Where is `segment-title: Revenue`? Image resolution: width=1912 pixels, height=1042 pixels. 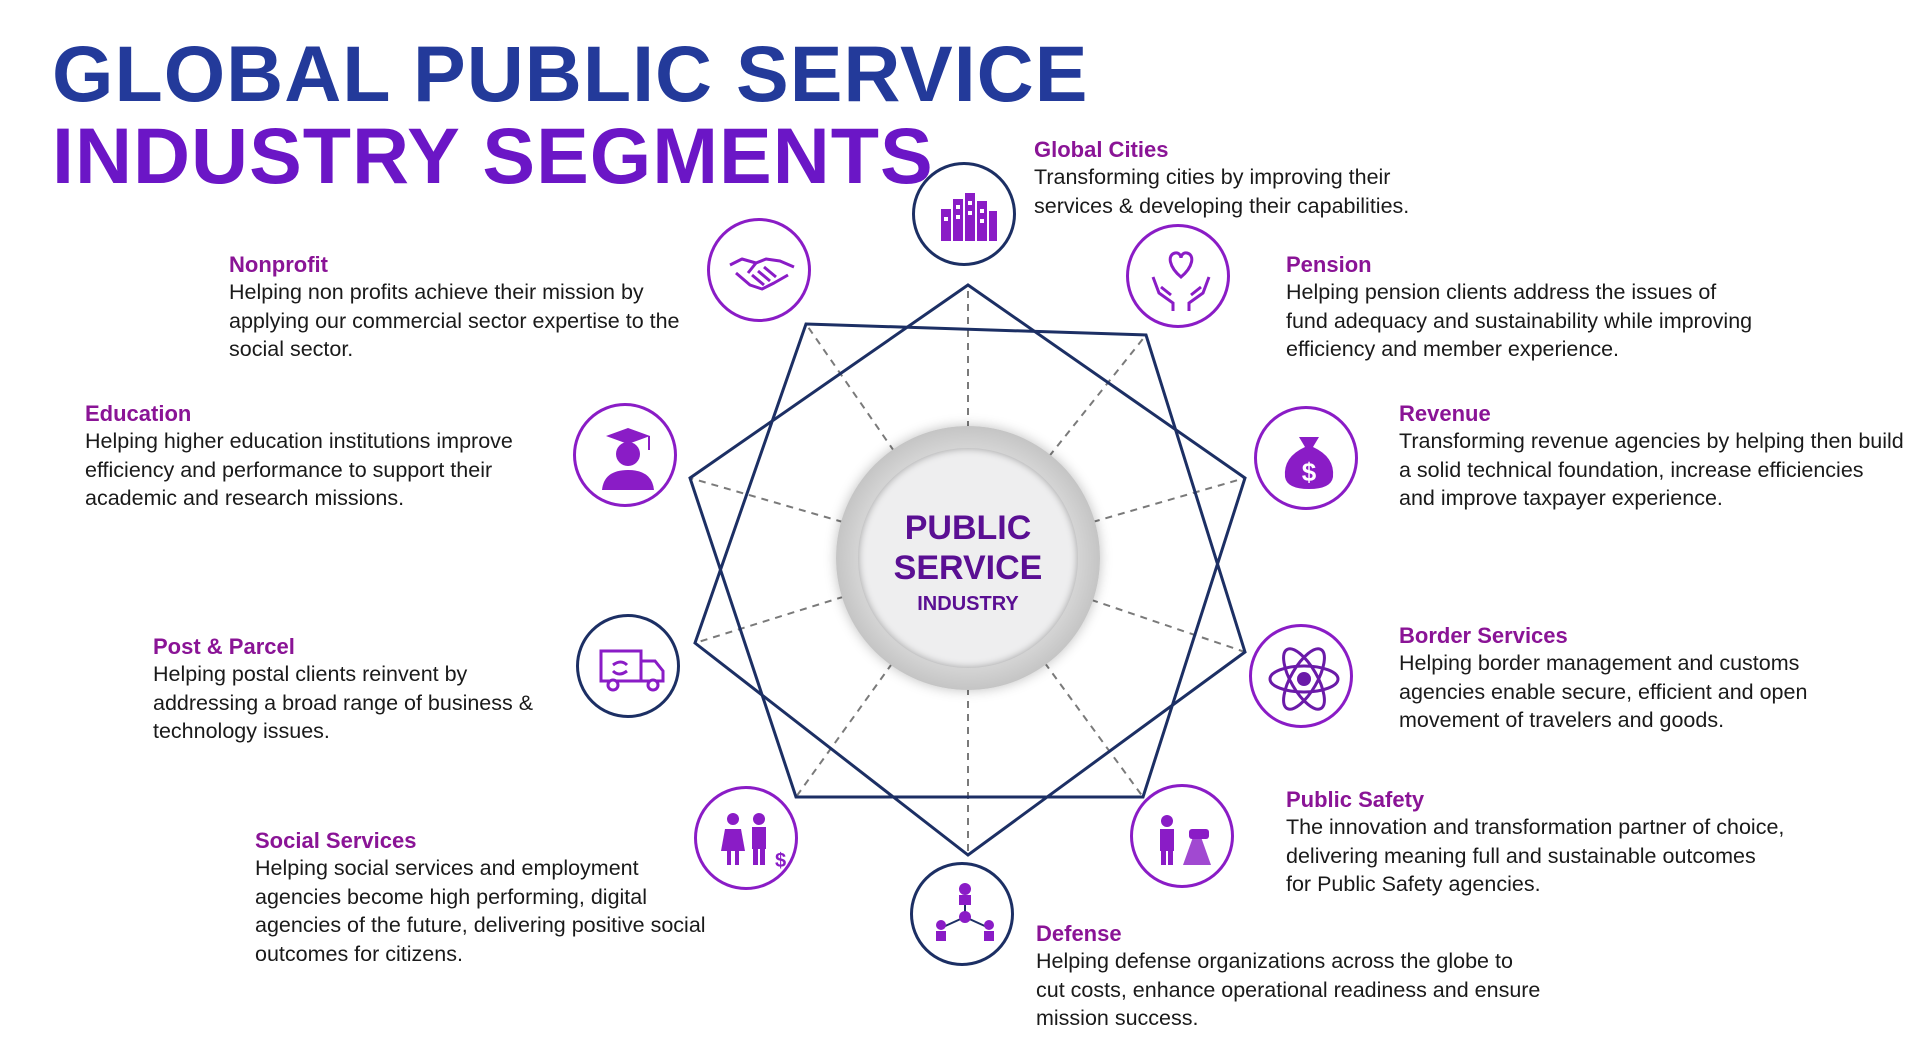 segment-title: Revenue is located at coordinates (1445, 413).